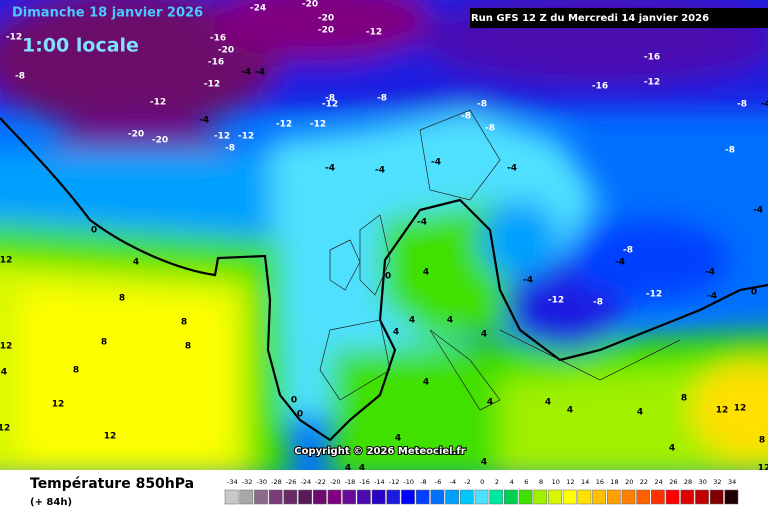 This screenshot has height=512, width=768. What do you see at coordinates (556, 482) in the screenshot?
I see `colorbar-label: 10` at bounding box center [556, 482].